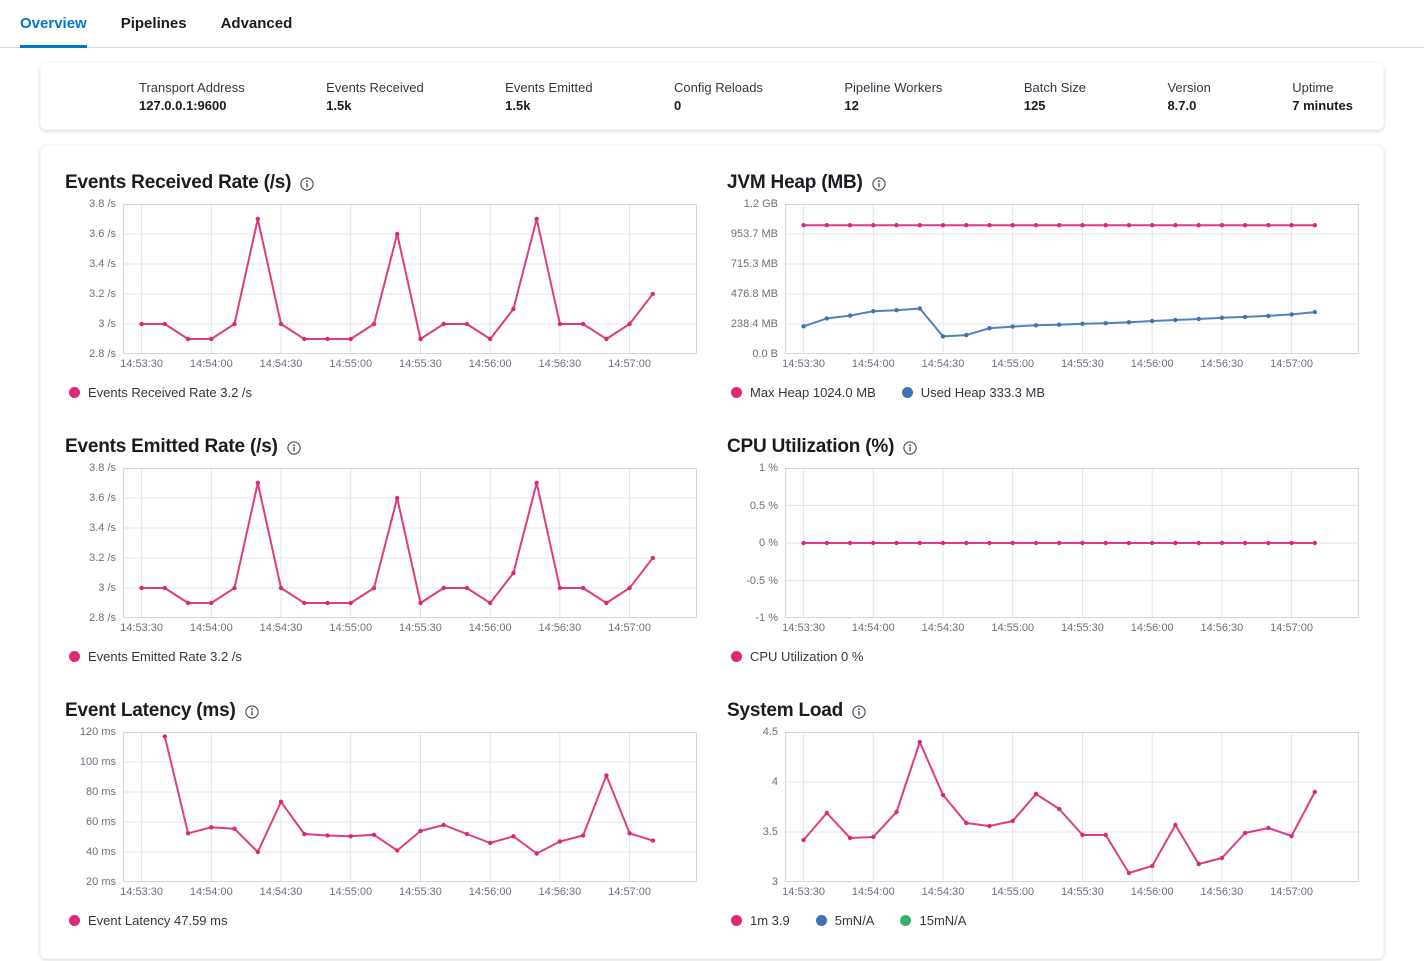  What do you see at coordinates (192, 96) in the screenshot?
I see `stat-transport-address: Transport Address 127.0.0.1:9600` at bounding box center [192, 96].